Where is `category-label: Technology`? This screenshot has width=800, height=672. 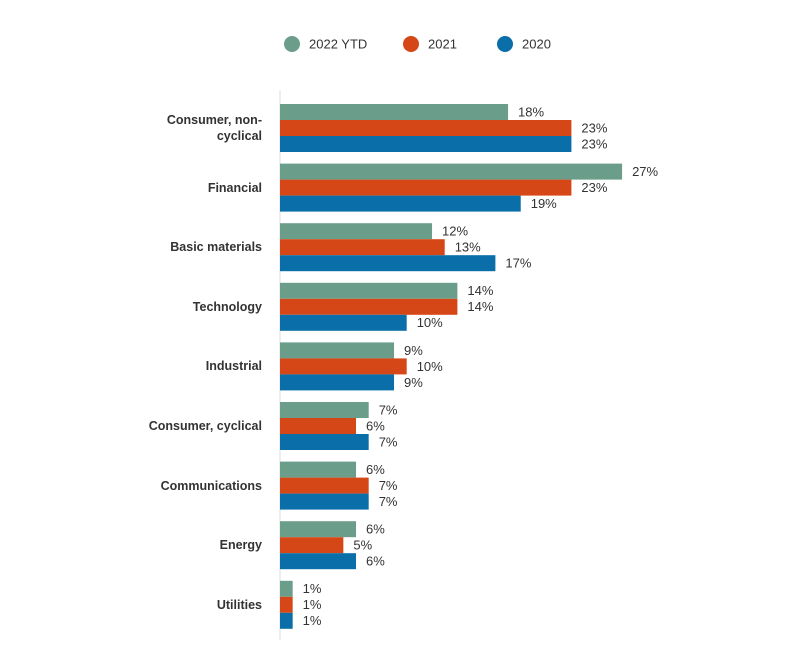 category-label: Technology is located at coordinates (227, 306).